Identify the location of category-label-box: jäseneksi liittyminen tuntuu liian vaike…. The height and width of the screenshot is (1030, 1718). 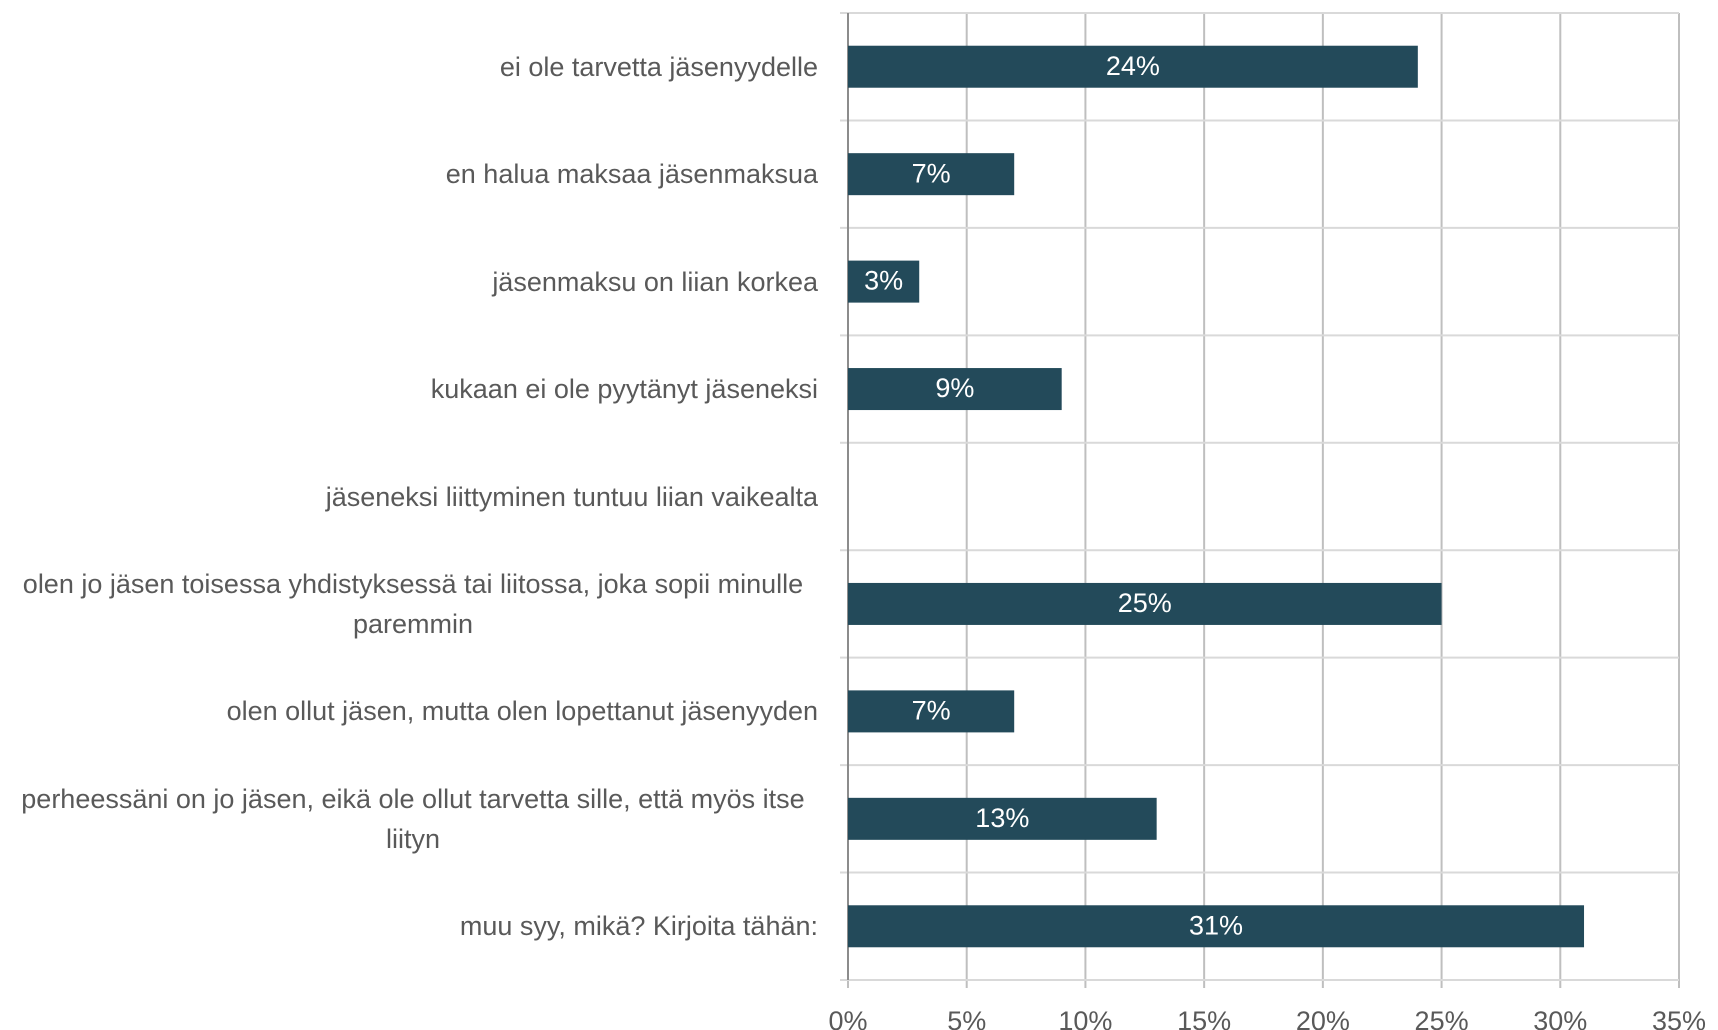
(572, 497).